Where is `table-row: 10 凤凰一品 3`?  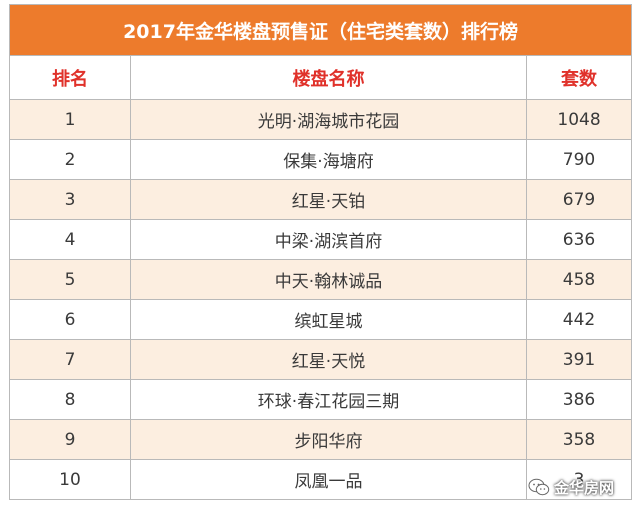
table-row: 10 凤凰一品 3 is located at coordinates (321, 479).